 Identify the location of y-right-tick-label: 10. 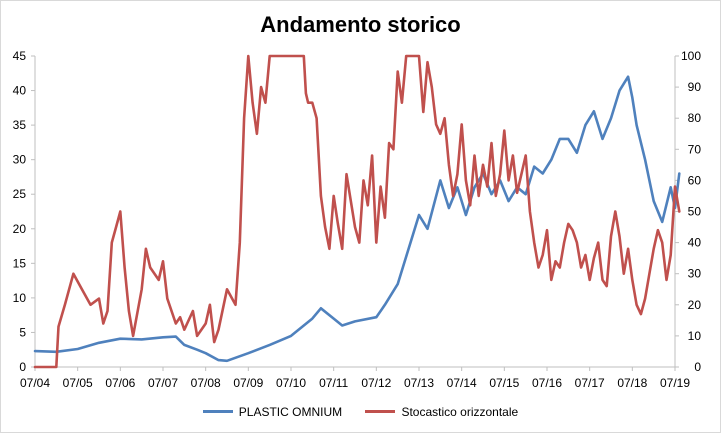
(695, 336).